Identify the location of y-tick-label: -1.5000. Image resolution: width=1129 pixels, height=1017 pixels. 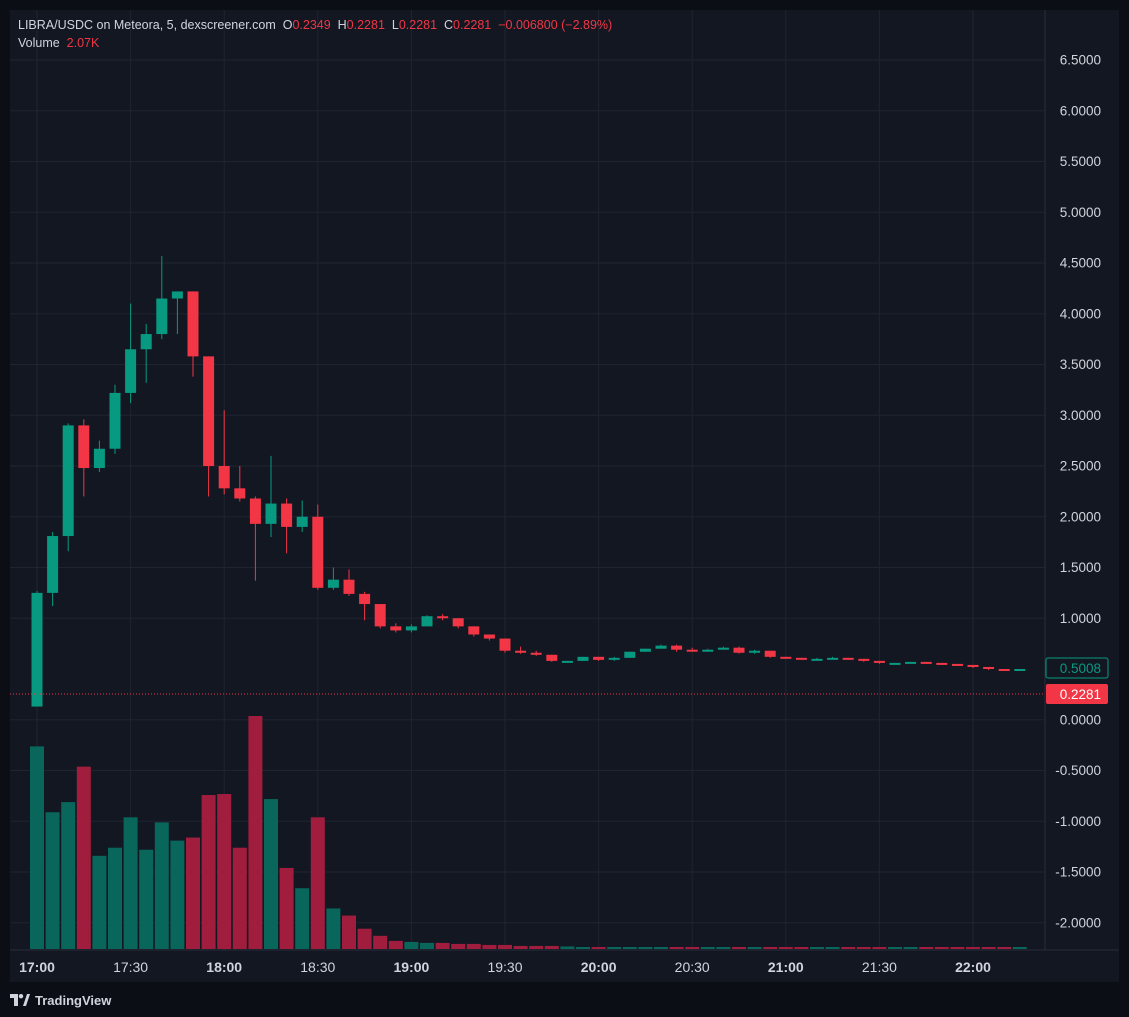
(1078, 872).